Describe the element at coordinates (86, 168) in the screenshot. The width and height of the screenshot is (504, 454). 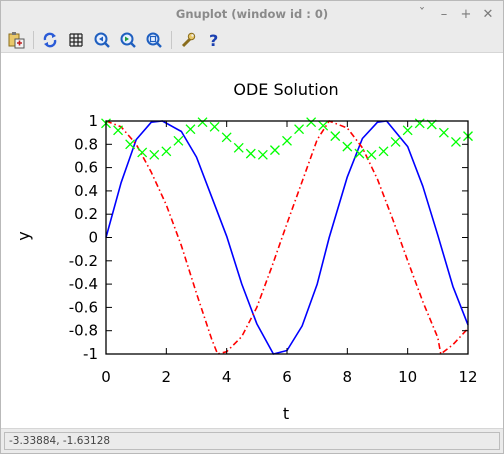
I see `y-tick-label: 0.6` at that location.